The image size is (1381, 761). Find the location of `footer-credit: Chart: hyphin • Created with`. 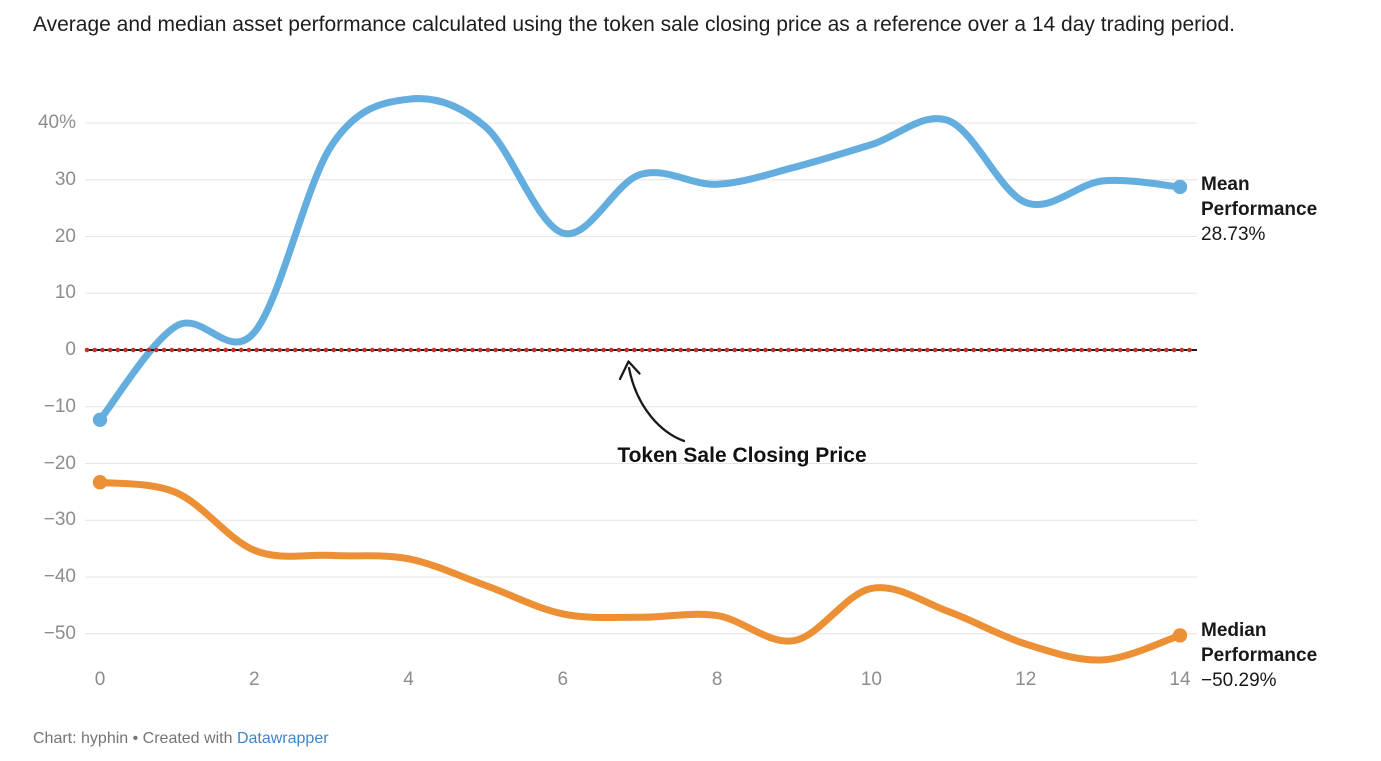

footer-credit: Chart: hyphin • Created with is located at coordinates (133, 738).